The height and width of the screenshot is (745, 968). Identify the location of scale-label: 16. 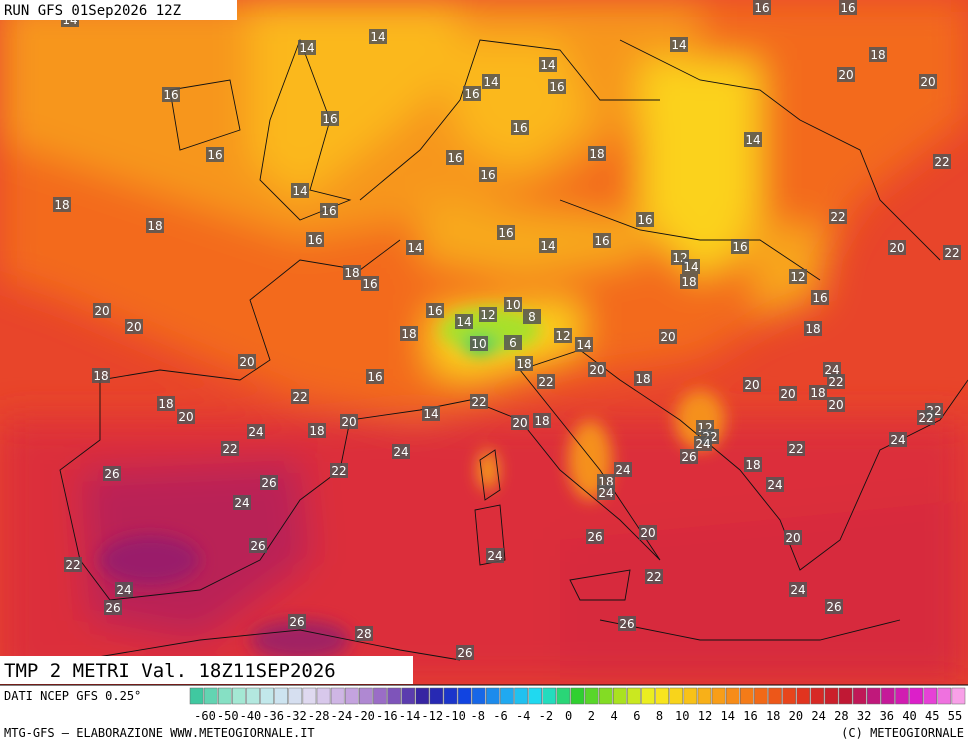
(750, 716).